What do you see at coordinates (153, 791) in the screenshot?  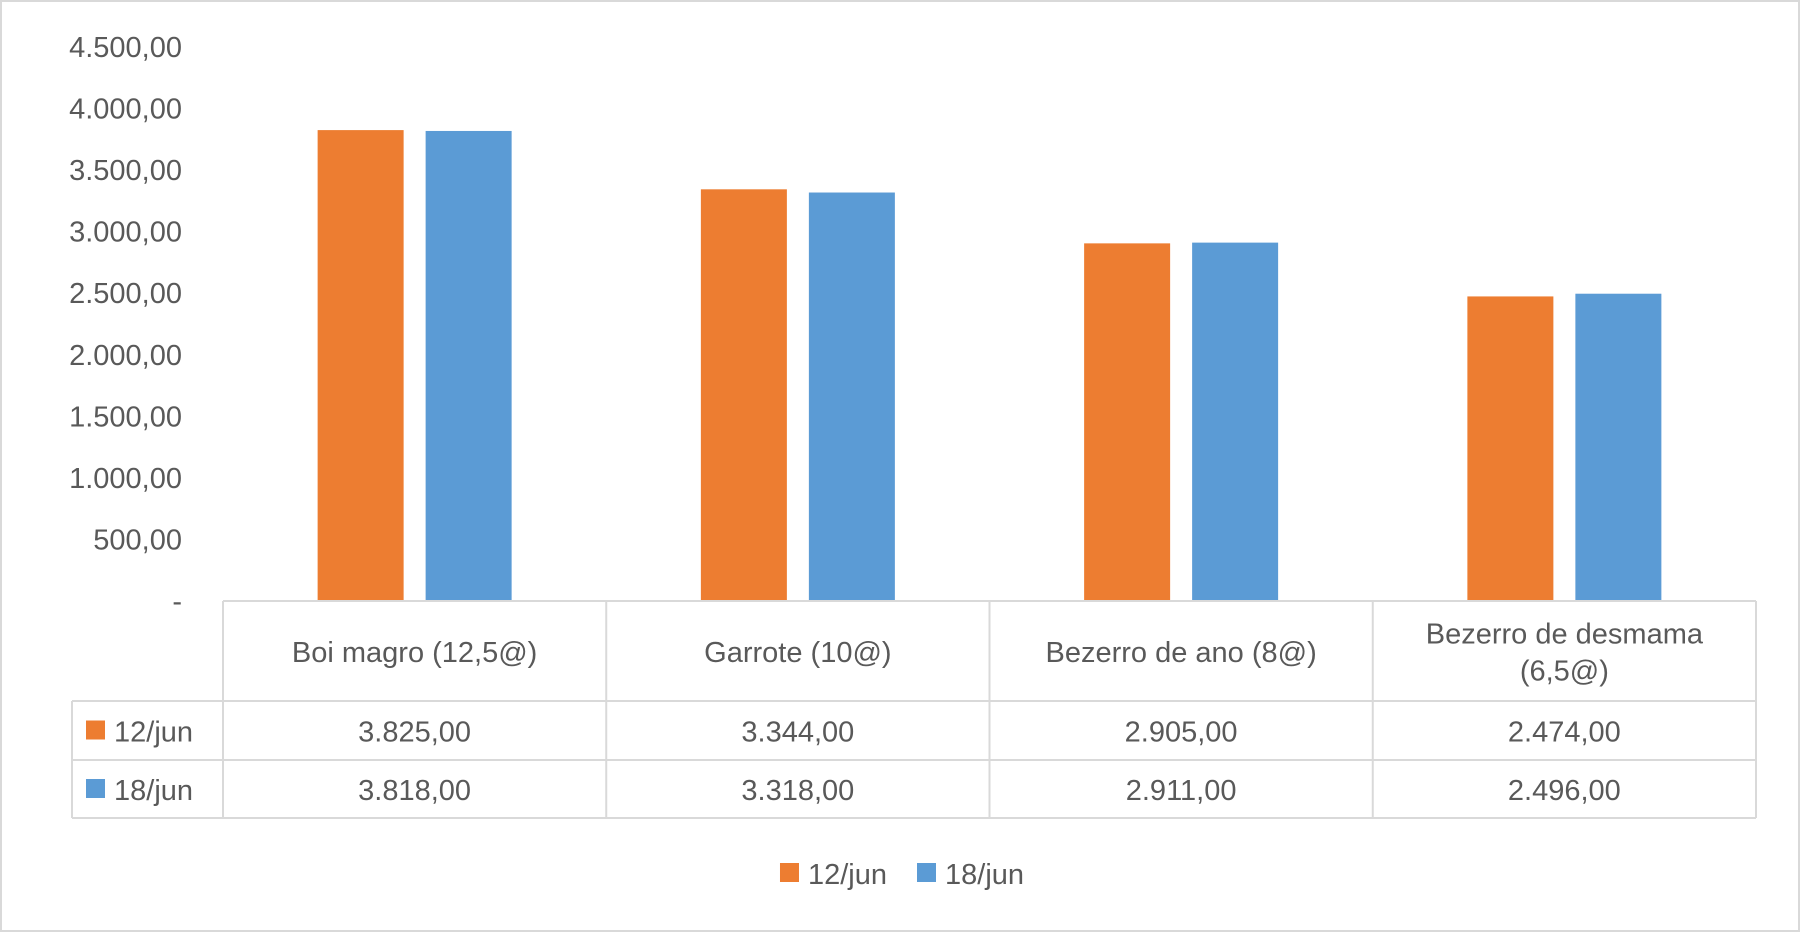 I see `series-row-label: 18/jun` at bounding box center [153, 791].